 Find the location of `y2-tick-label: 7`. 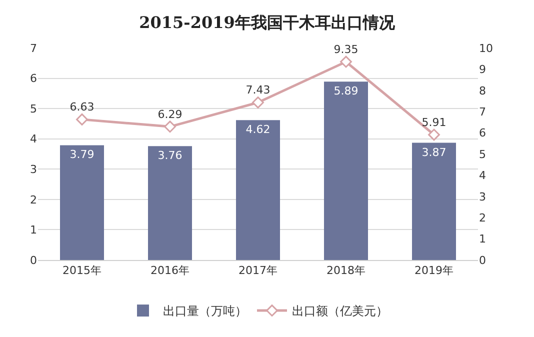

y2-tick-label: 7 is located at coordinates (482, 111).